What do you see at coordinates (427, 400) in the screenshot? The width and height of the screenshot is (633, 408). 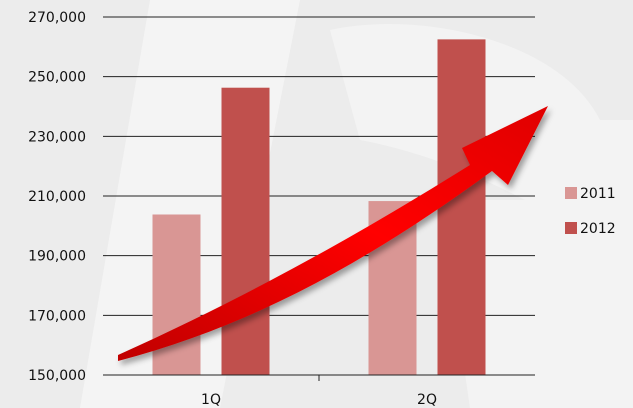 I see `x-tick-label: 2Q` at bounding box center [427, 400].